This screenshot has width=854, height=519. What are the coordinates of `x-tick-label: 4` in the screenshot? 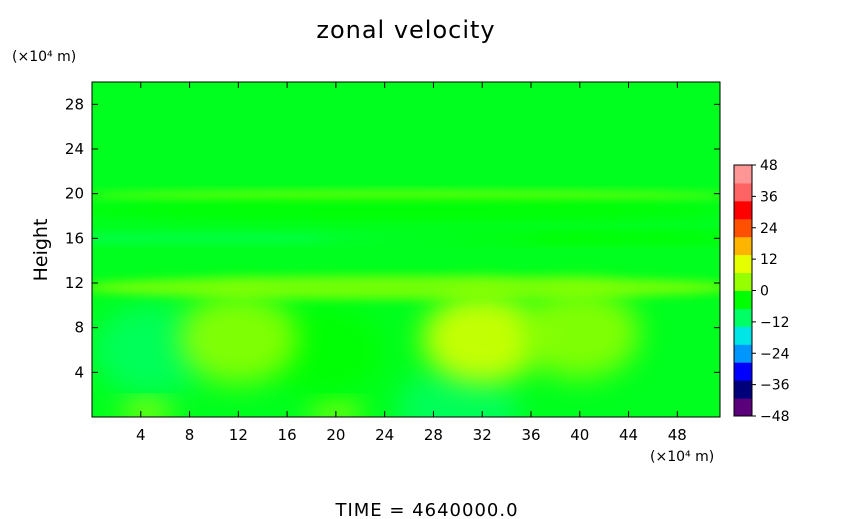 It's located at (141, 435).